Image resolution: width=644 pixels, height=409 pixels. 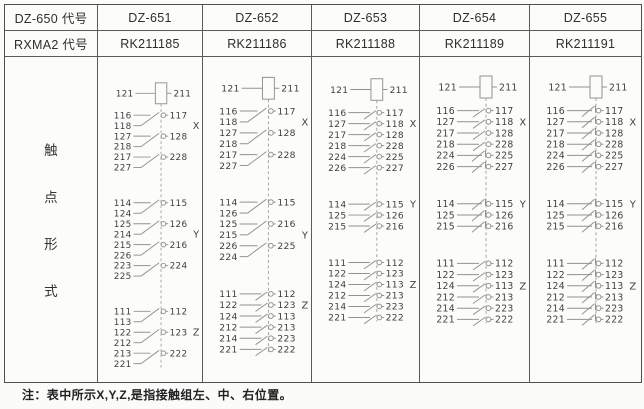 I want to click on svg-text: 112, so click(x=504, y=264).